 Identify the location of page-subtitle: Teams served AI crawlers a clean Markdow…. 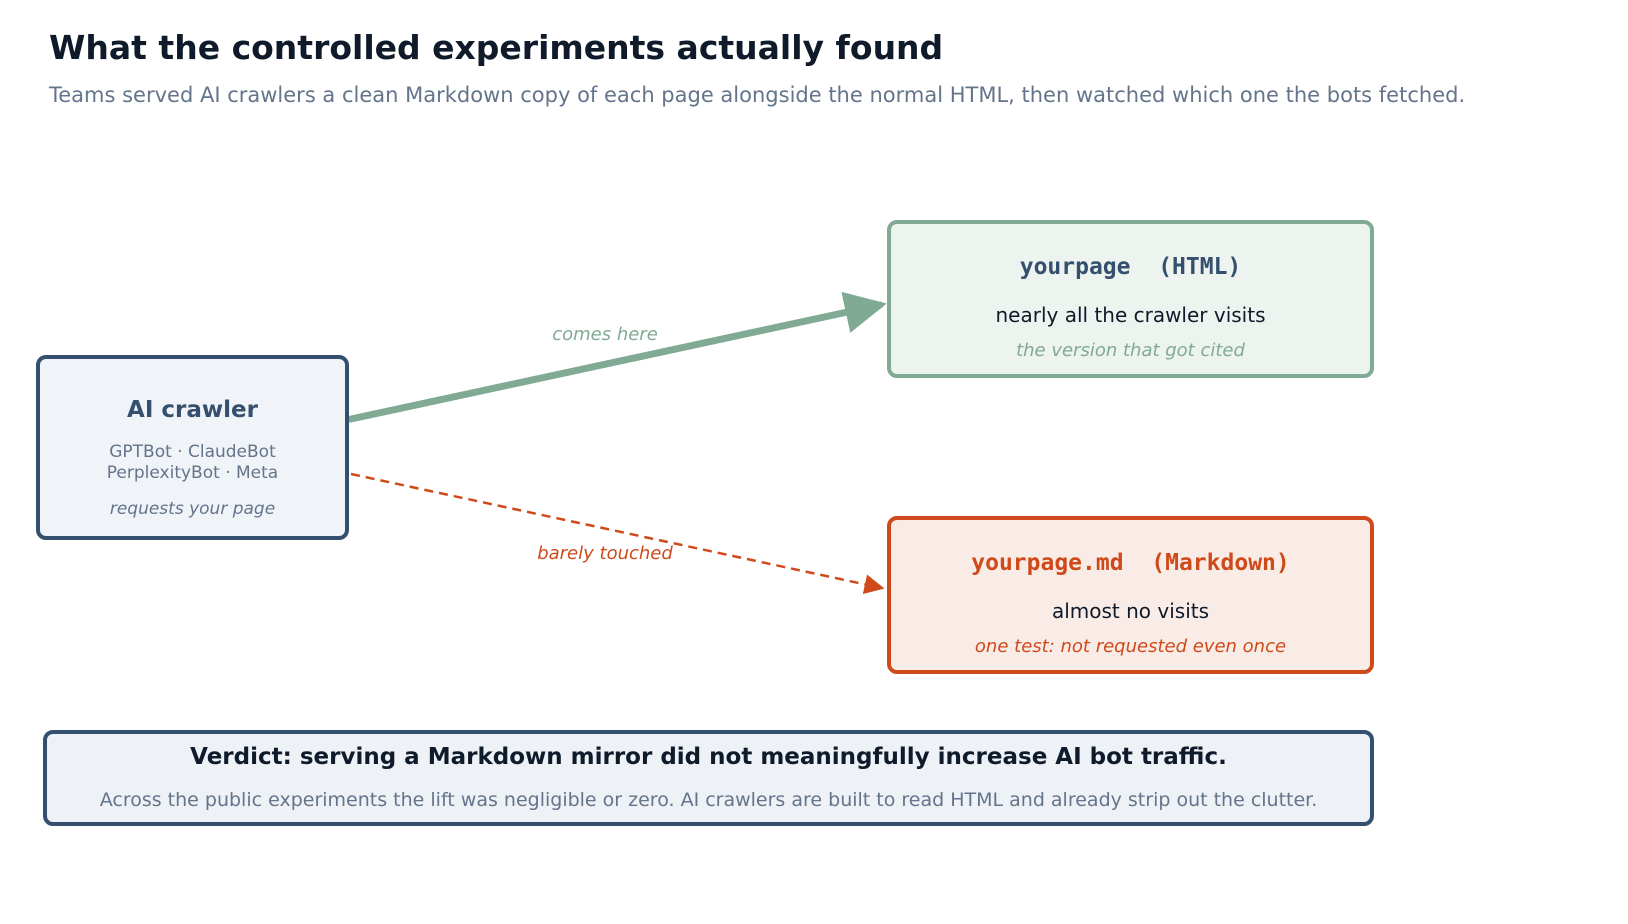
(757, 95).